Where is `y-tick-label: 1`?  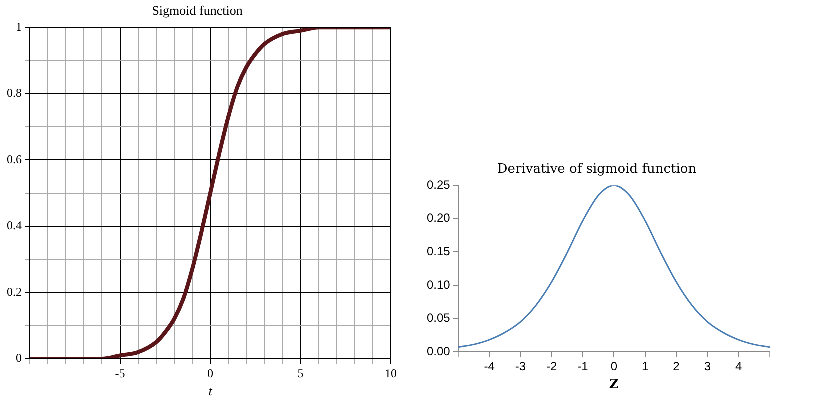 y-tick-label: 1 is located at coordinates (19, 27).